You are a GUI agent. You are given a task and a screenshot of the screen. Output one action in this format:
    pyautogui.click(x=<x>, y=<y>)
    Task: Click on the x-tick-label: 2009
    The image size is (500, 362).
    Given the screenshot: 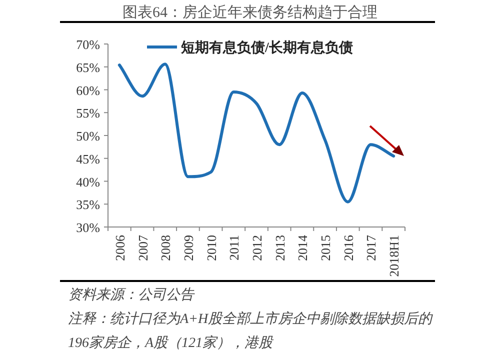 What is the action you would take?
    pyautogui.click(x=188, y=248)
    